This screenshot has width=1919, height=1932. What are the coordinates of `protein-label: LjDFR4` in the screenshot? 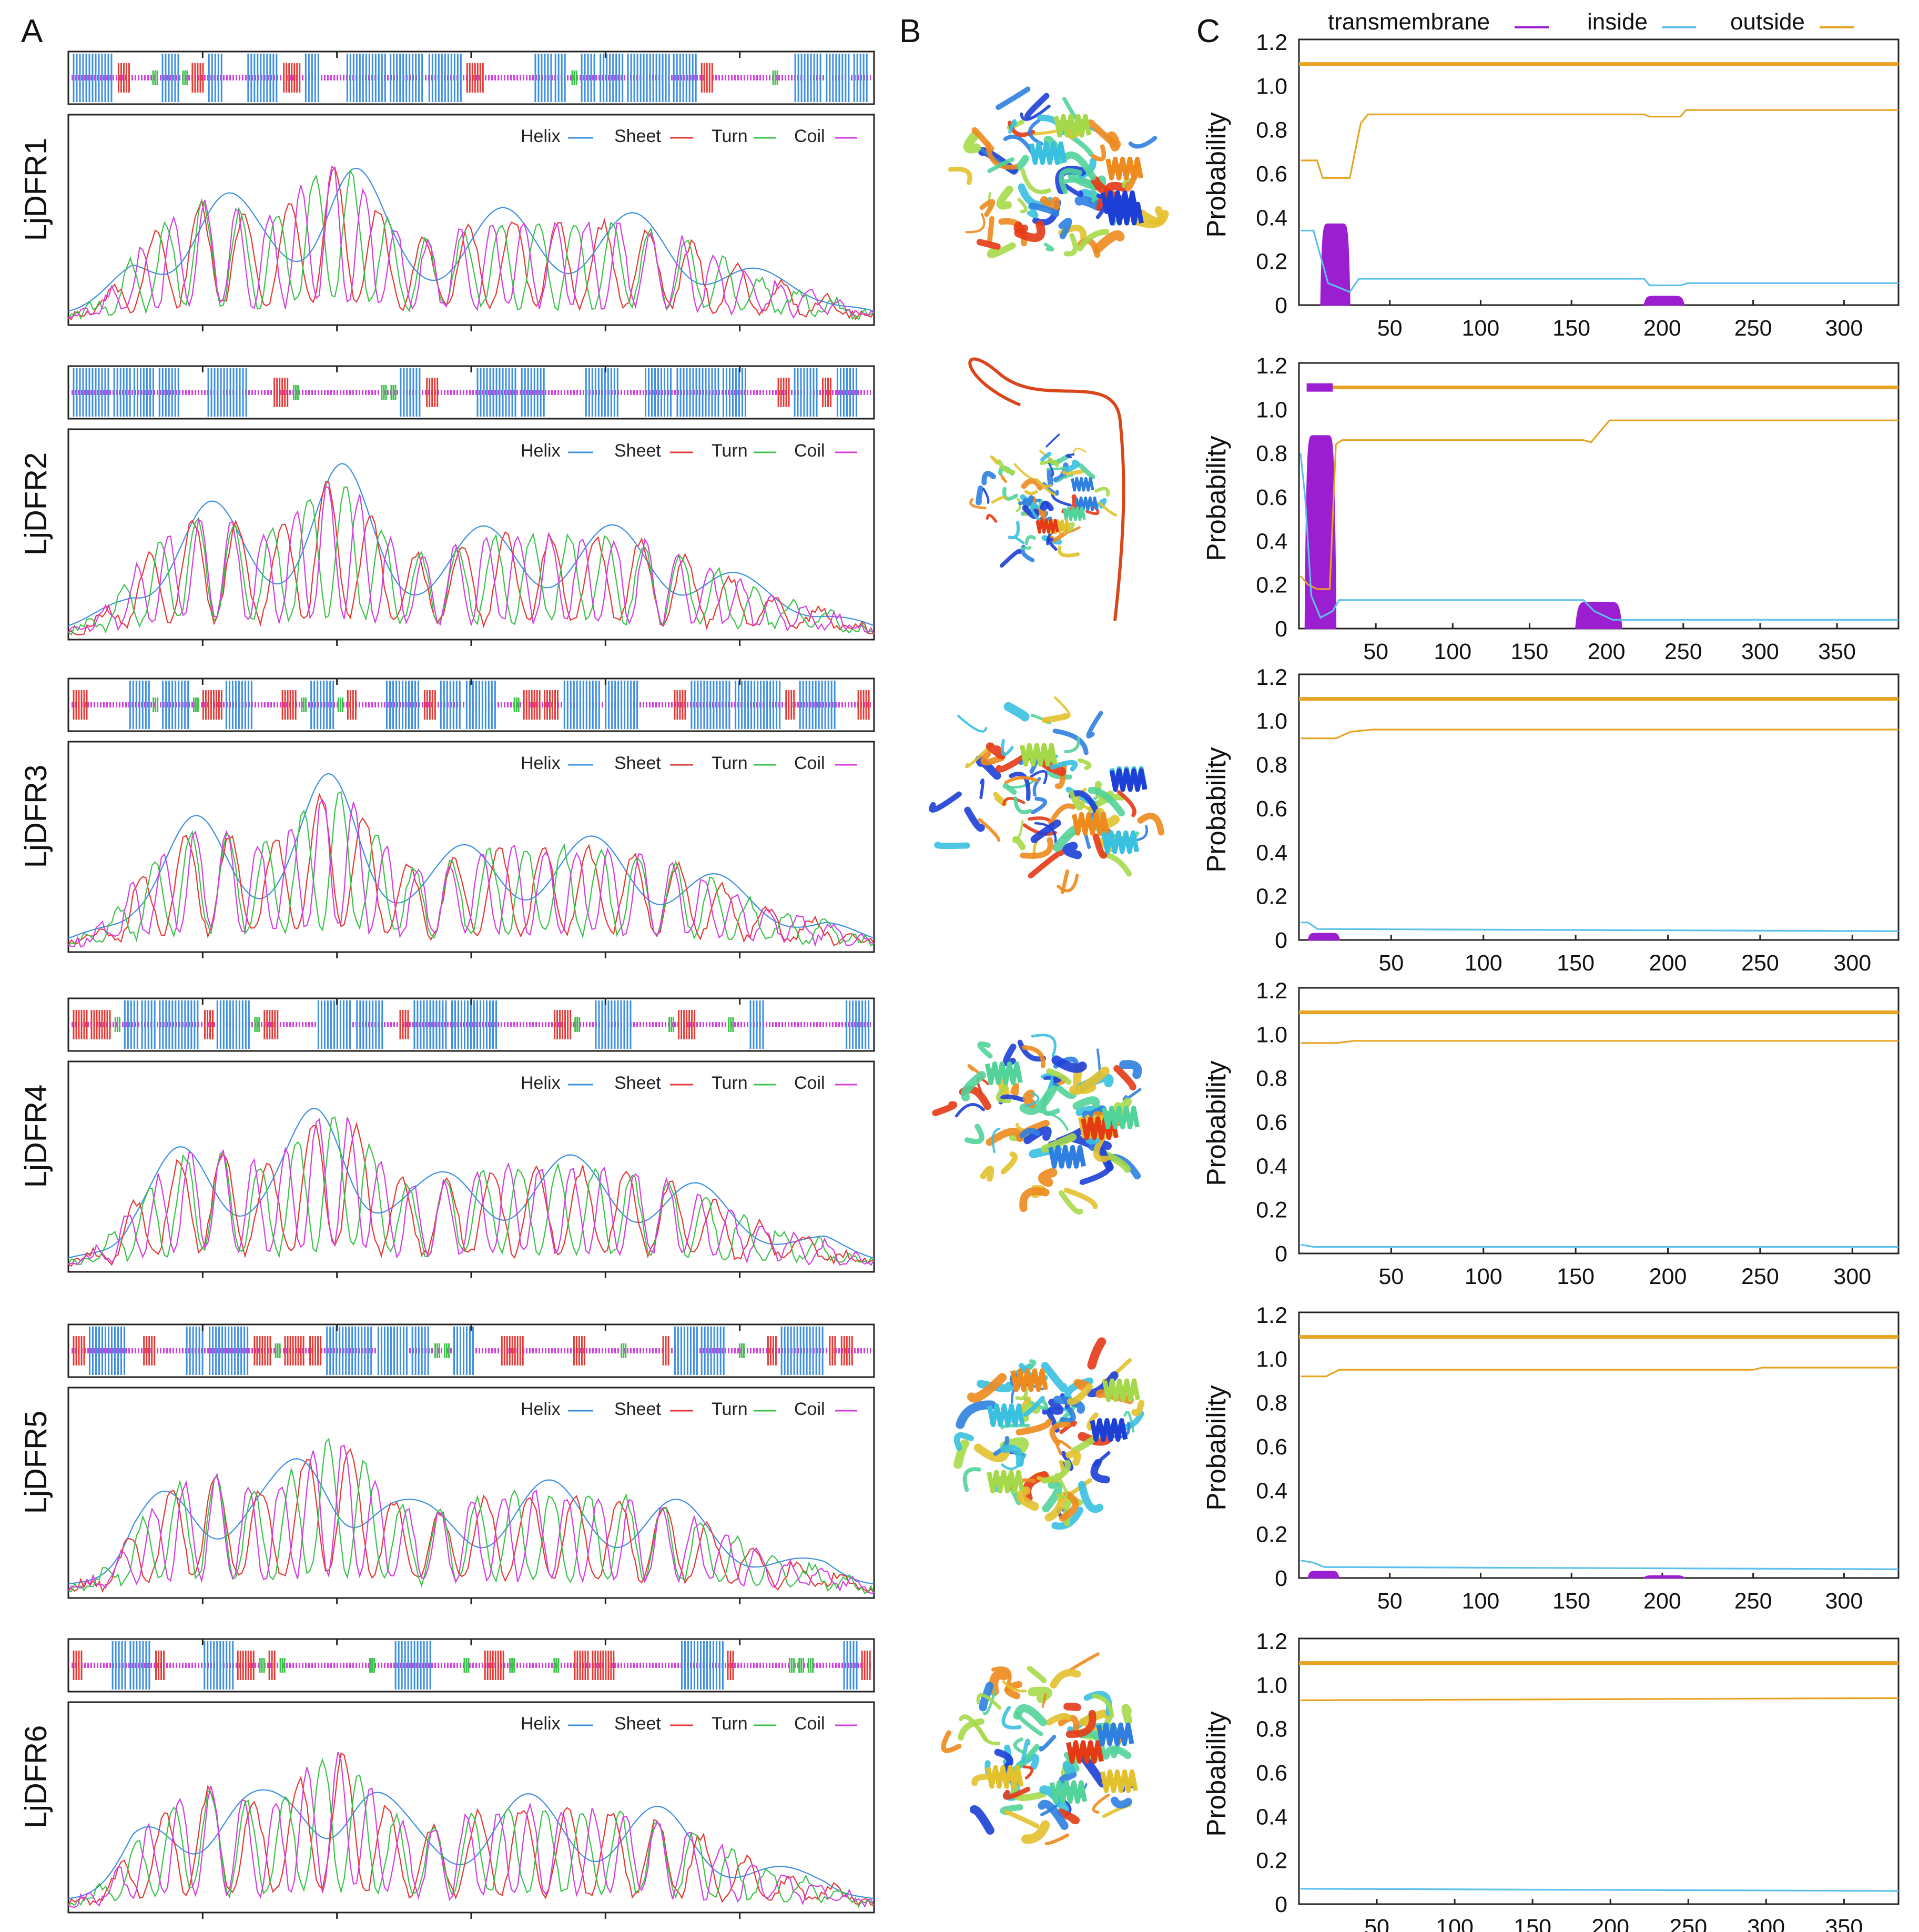 It's located at (36, 1136).